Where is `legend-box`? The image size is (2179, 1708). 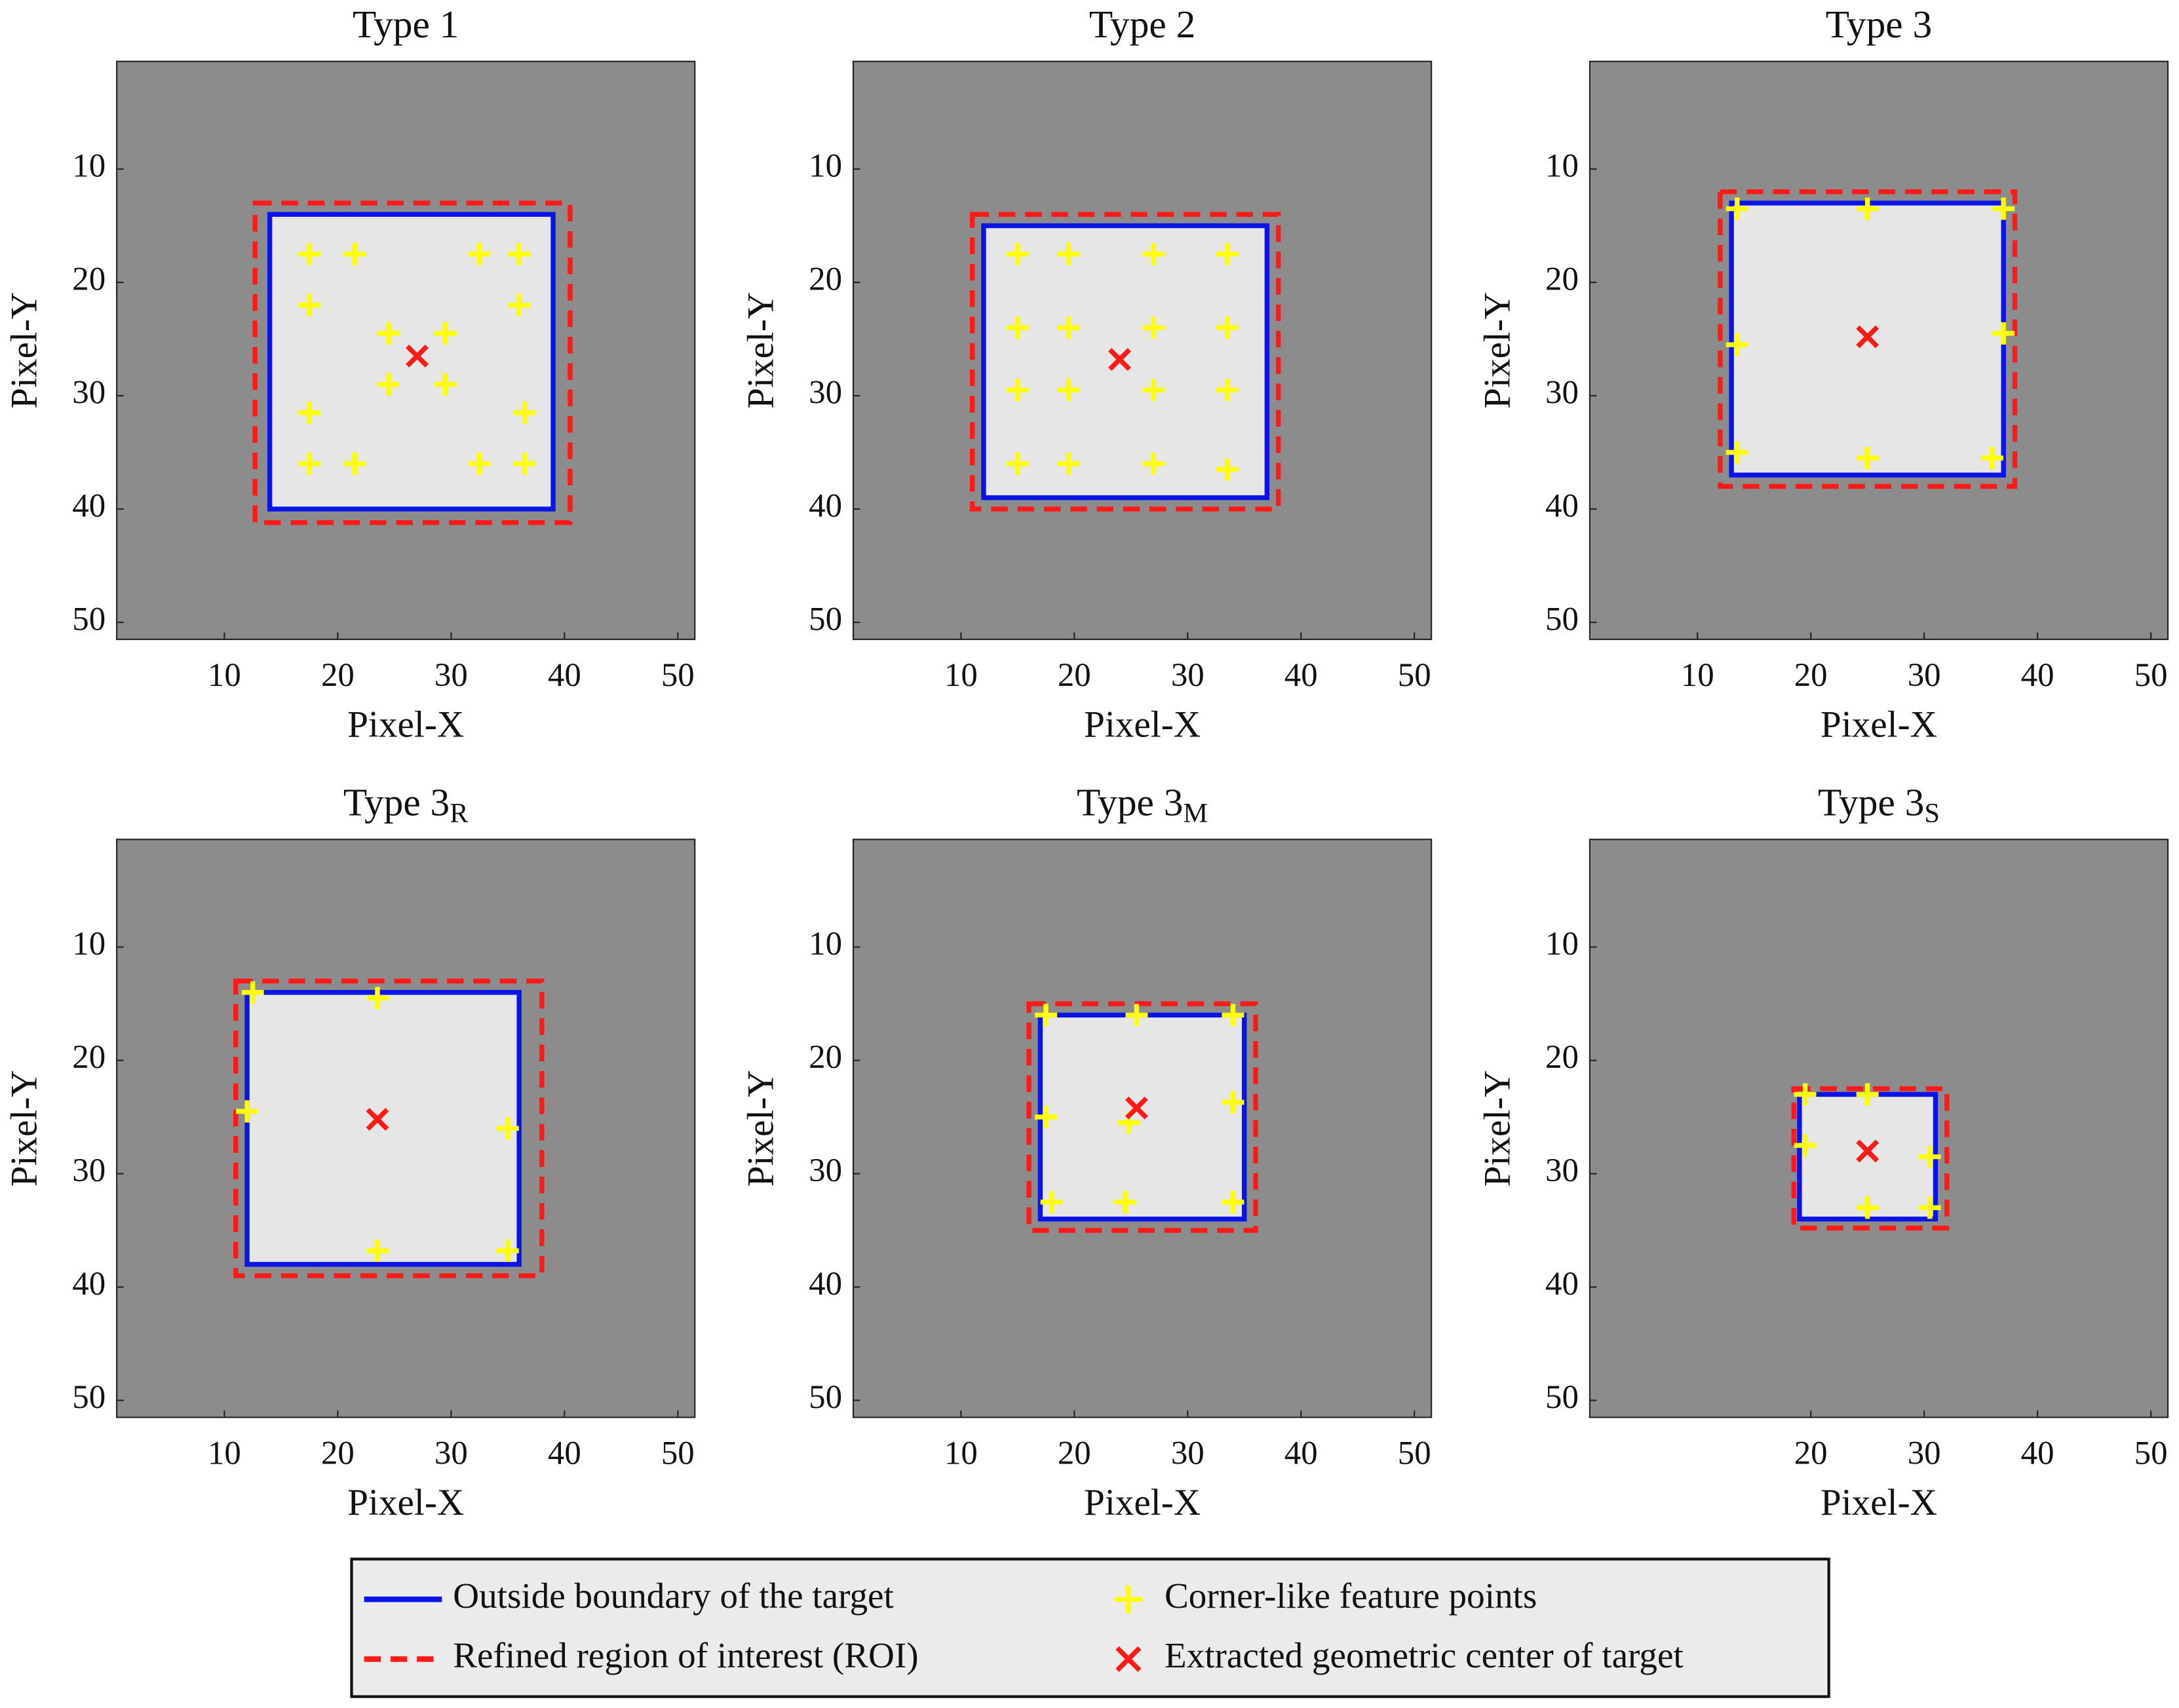 legend-box is located at coordinates (1090, 1627).